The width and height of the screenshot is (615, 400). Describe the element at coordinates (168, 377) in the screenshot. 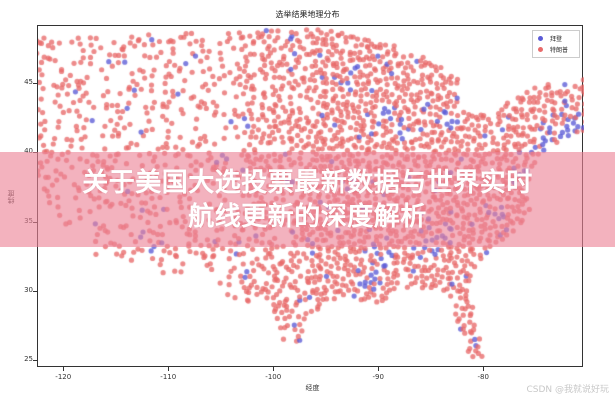

I see `x-tick-label: -110` at that location.